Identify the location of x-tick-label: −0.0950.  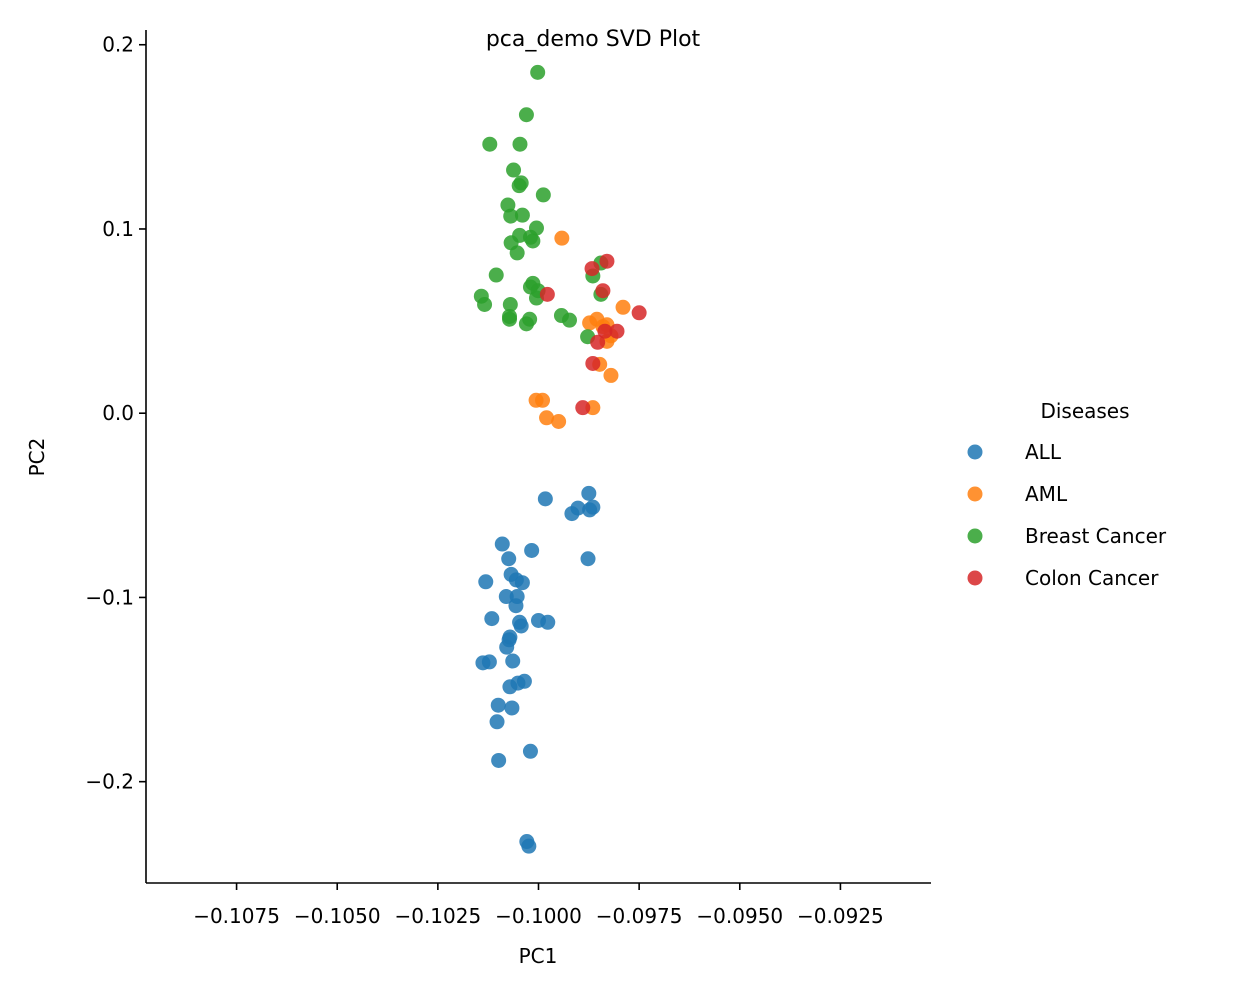
(739, 916).